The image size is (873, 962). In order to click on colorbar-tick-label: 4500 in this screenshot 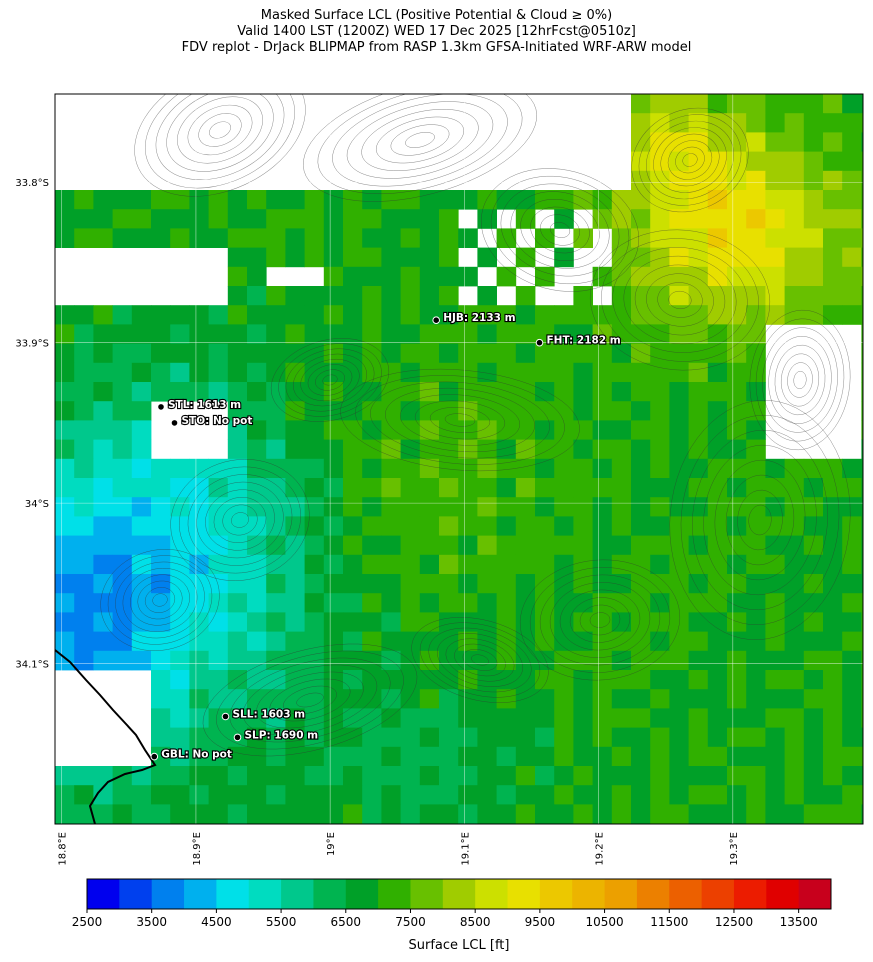, I will do `click(216, 922)`.